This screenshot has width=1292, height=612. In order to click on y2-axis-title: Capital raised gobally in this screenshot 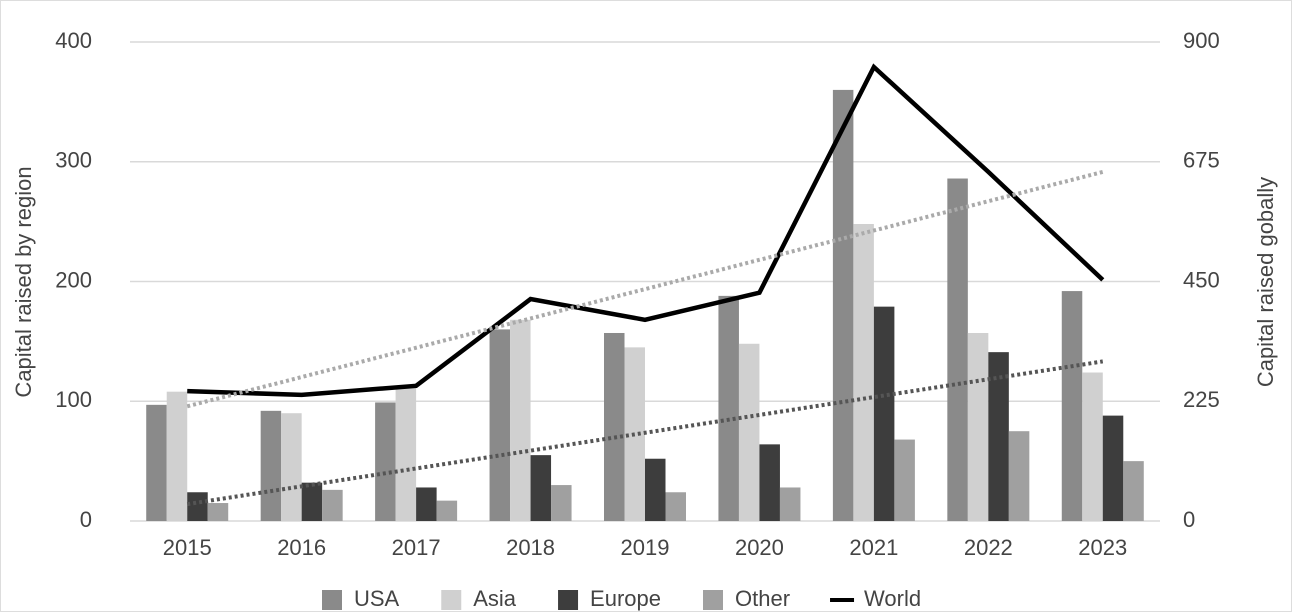, I will do `click(1265, 282)`.